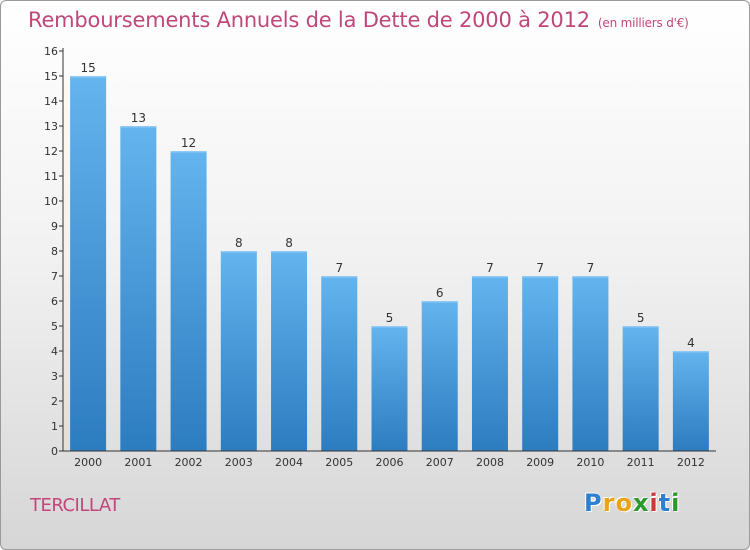 This screenshot has width=750, height=550. I want to click on bar-2011, so click(640, 388).